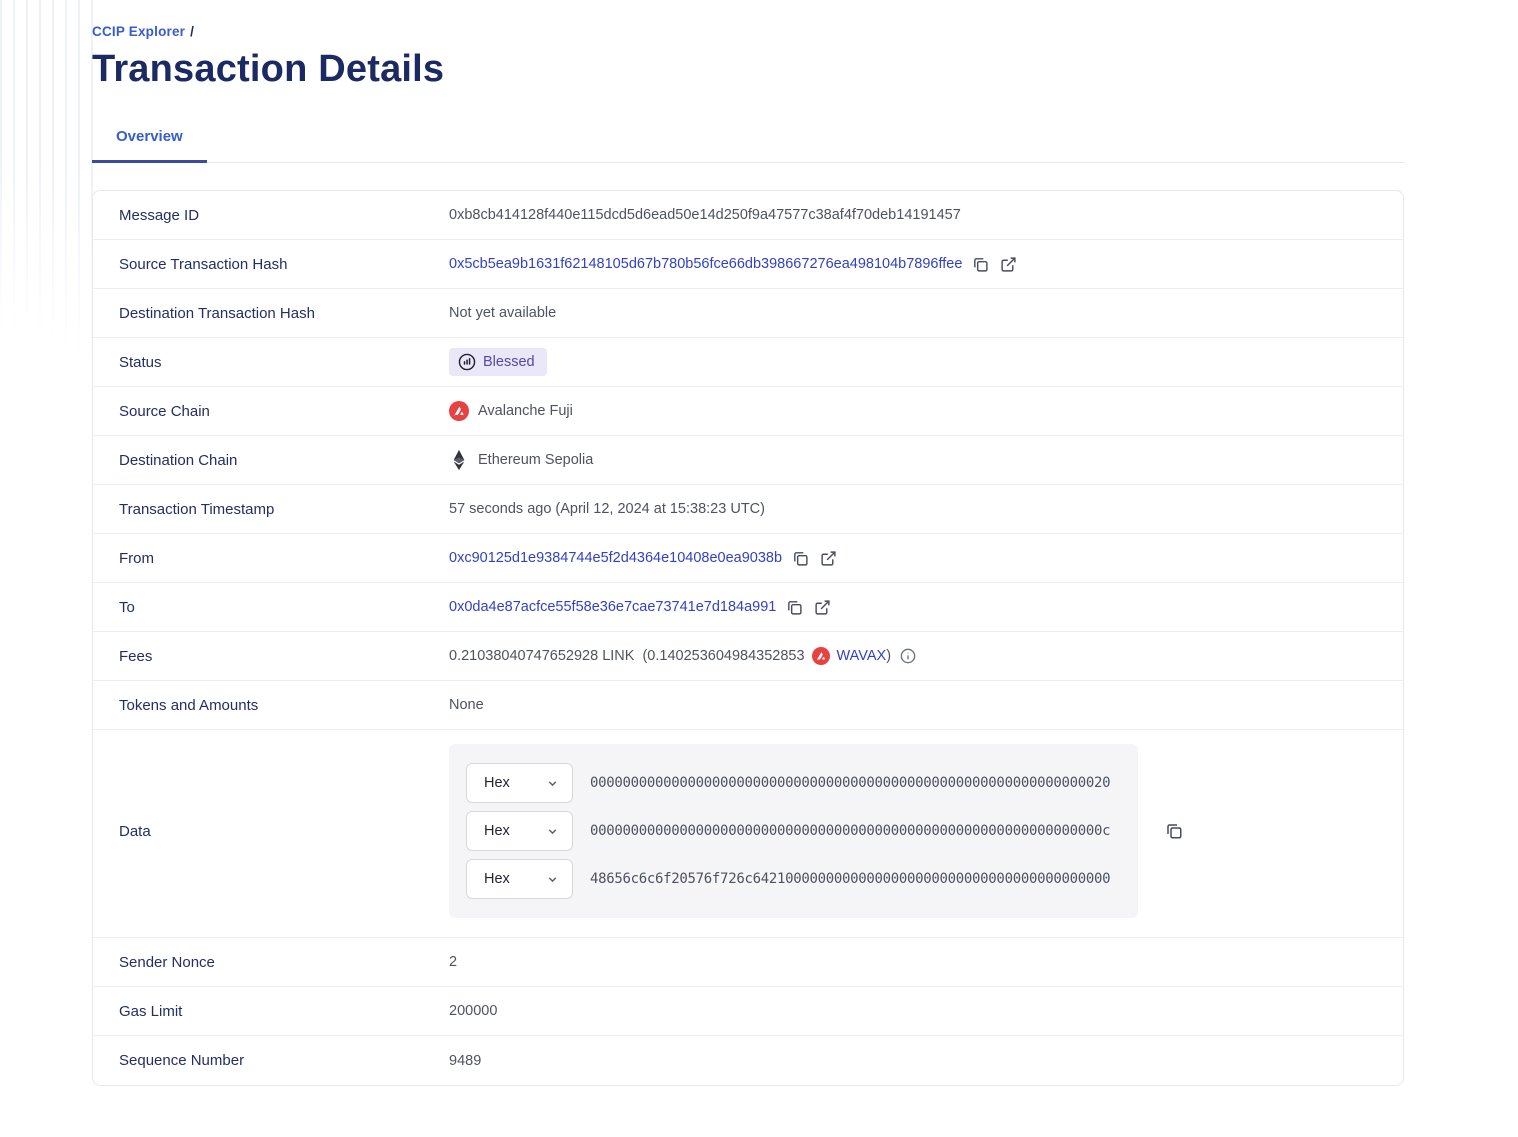 Image resolution: width=1518 pixels, height=1137 pixels. I want to click on source-chain-label: Source Chain, so click(164, 411).